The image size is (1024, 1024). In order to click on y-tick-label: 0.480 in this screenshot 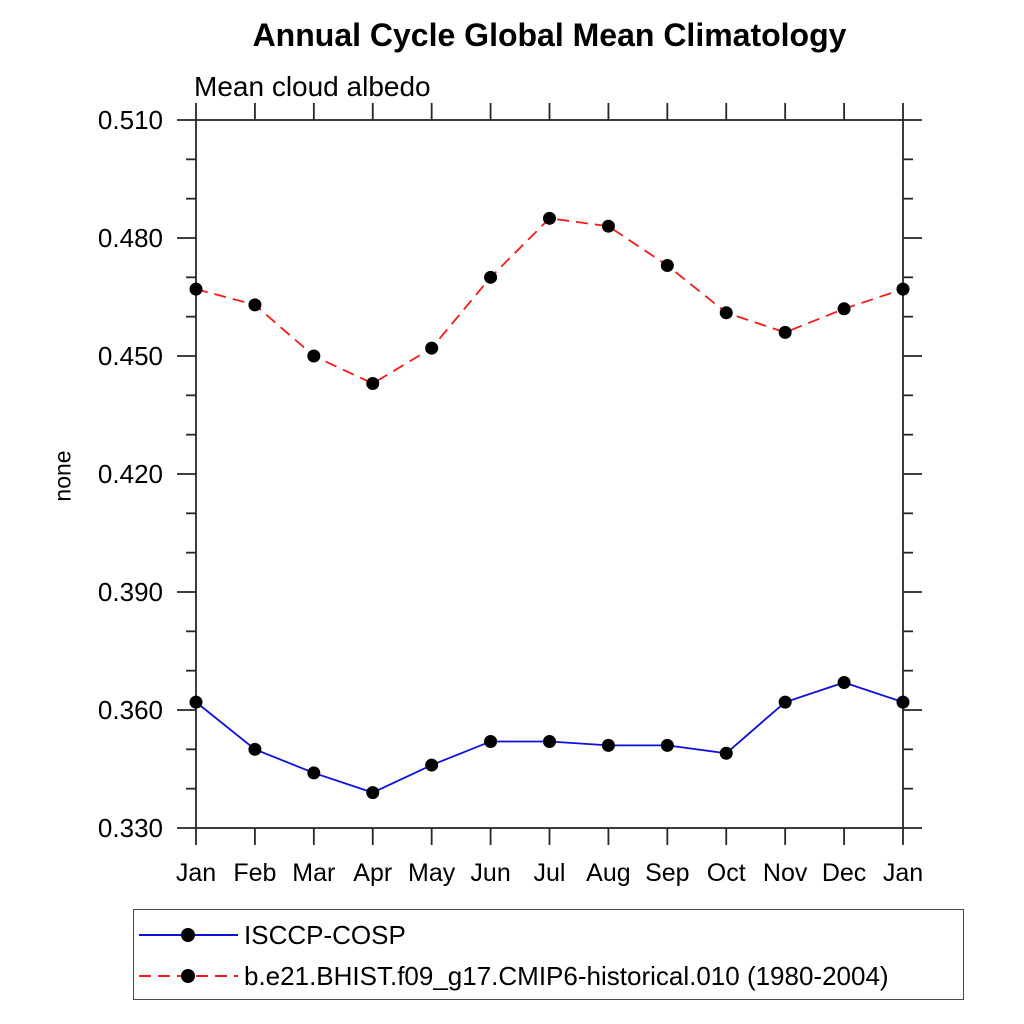, I will do `click(130, 238)`.